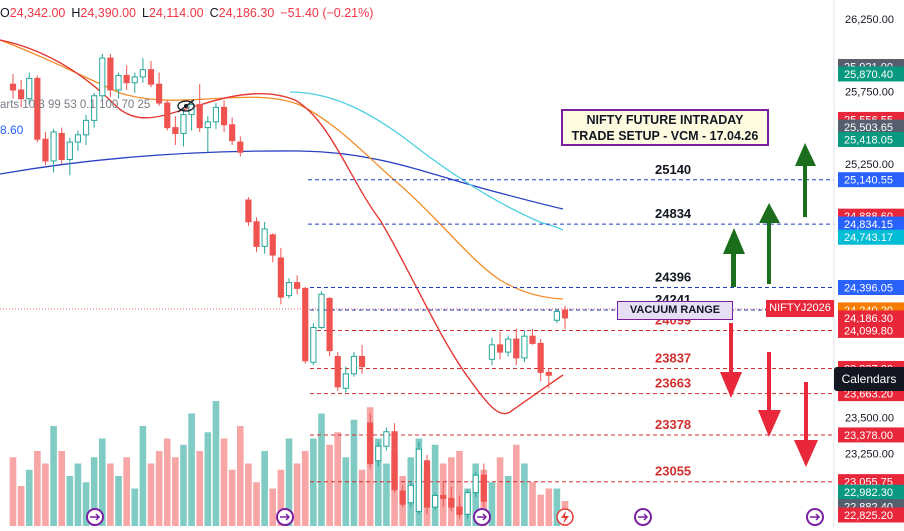 The image size is (904, 531). What do you see at coordinates (665, 136) in the screenshot?
I see `setup-title-line2: TRADE SETUP - VCM - 17.04.26` at bounding box center [665, 136].